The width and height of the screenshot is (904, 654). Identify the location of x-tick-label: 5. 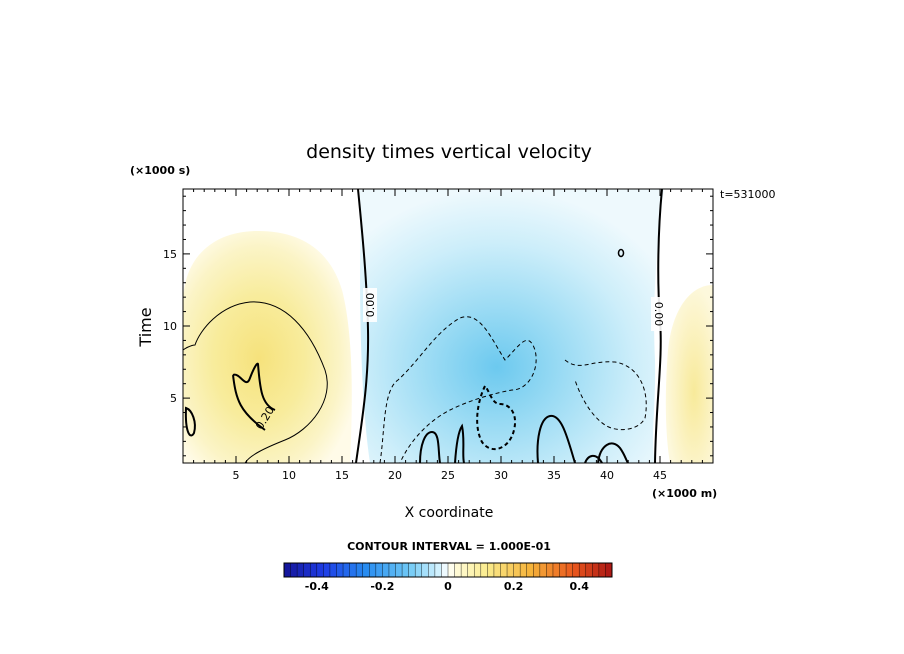
(236, 475).